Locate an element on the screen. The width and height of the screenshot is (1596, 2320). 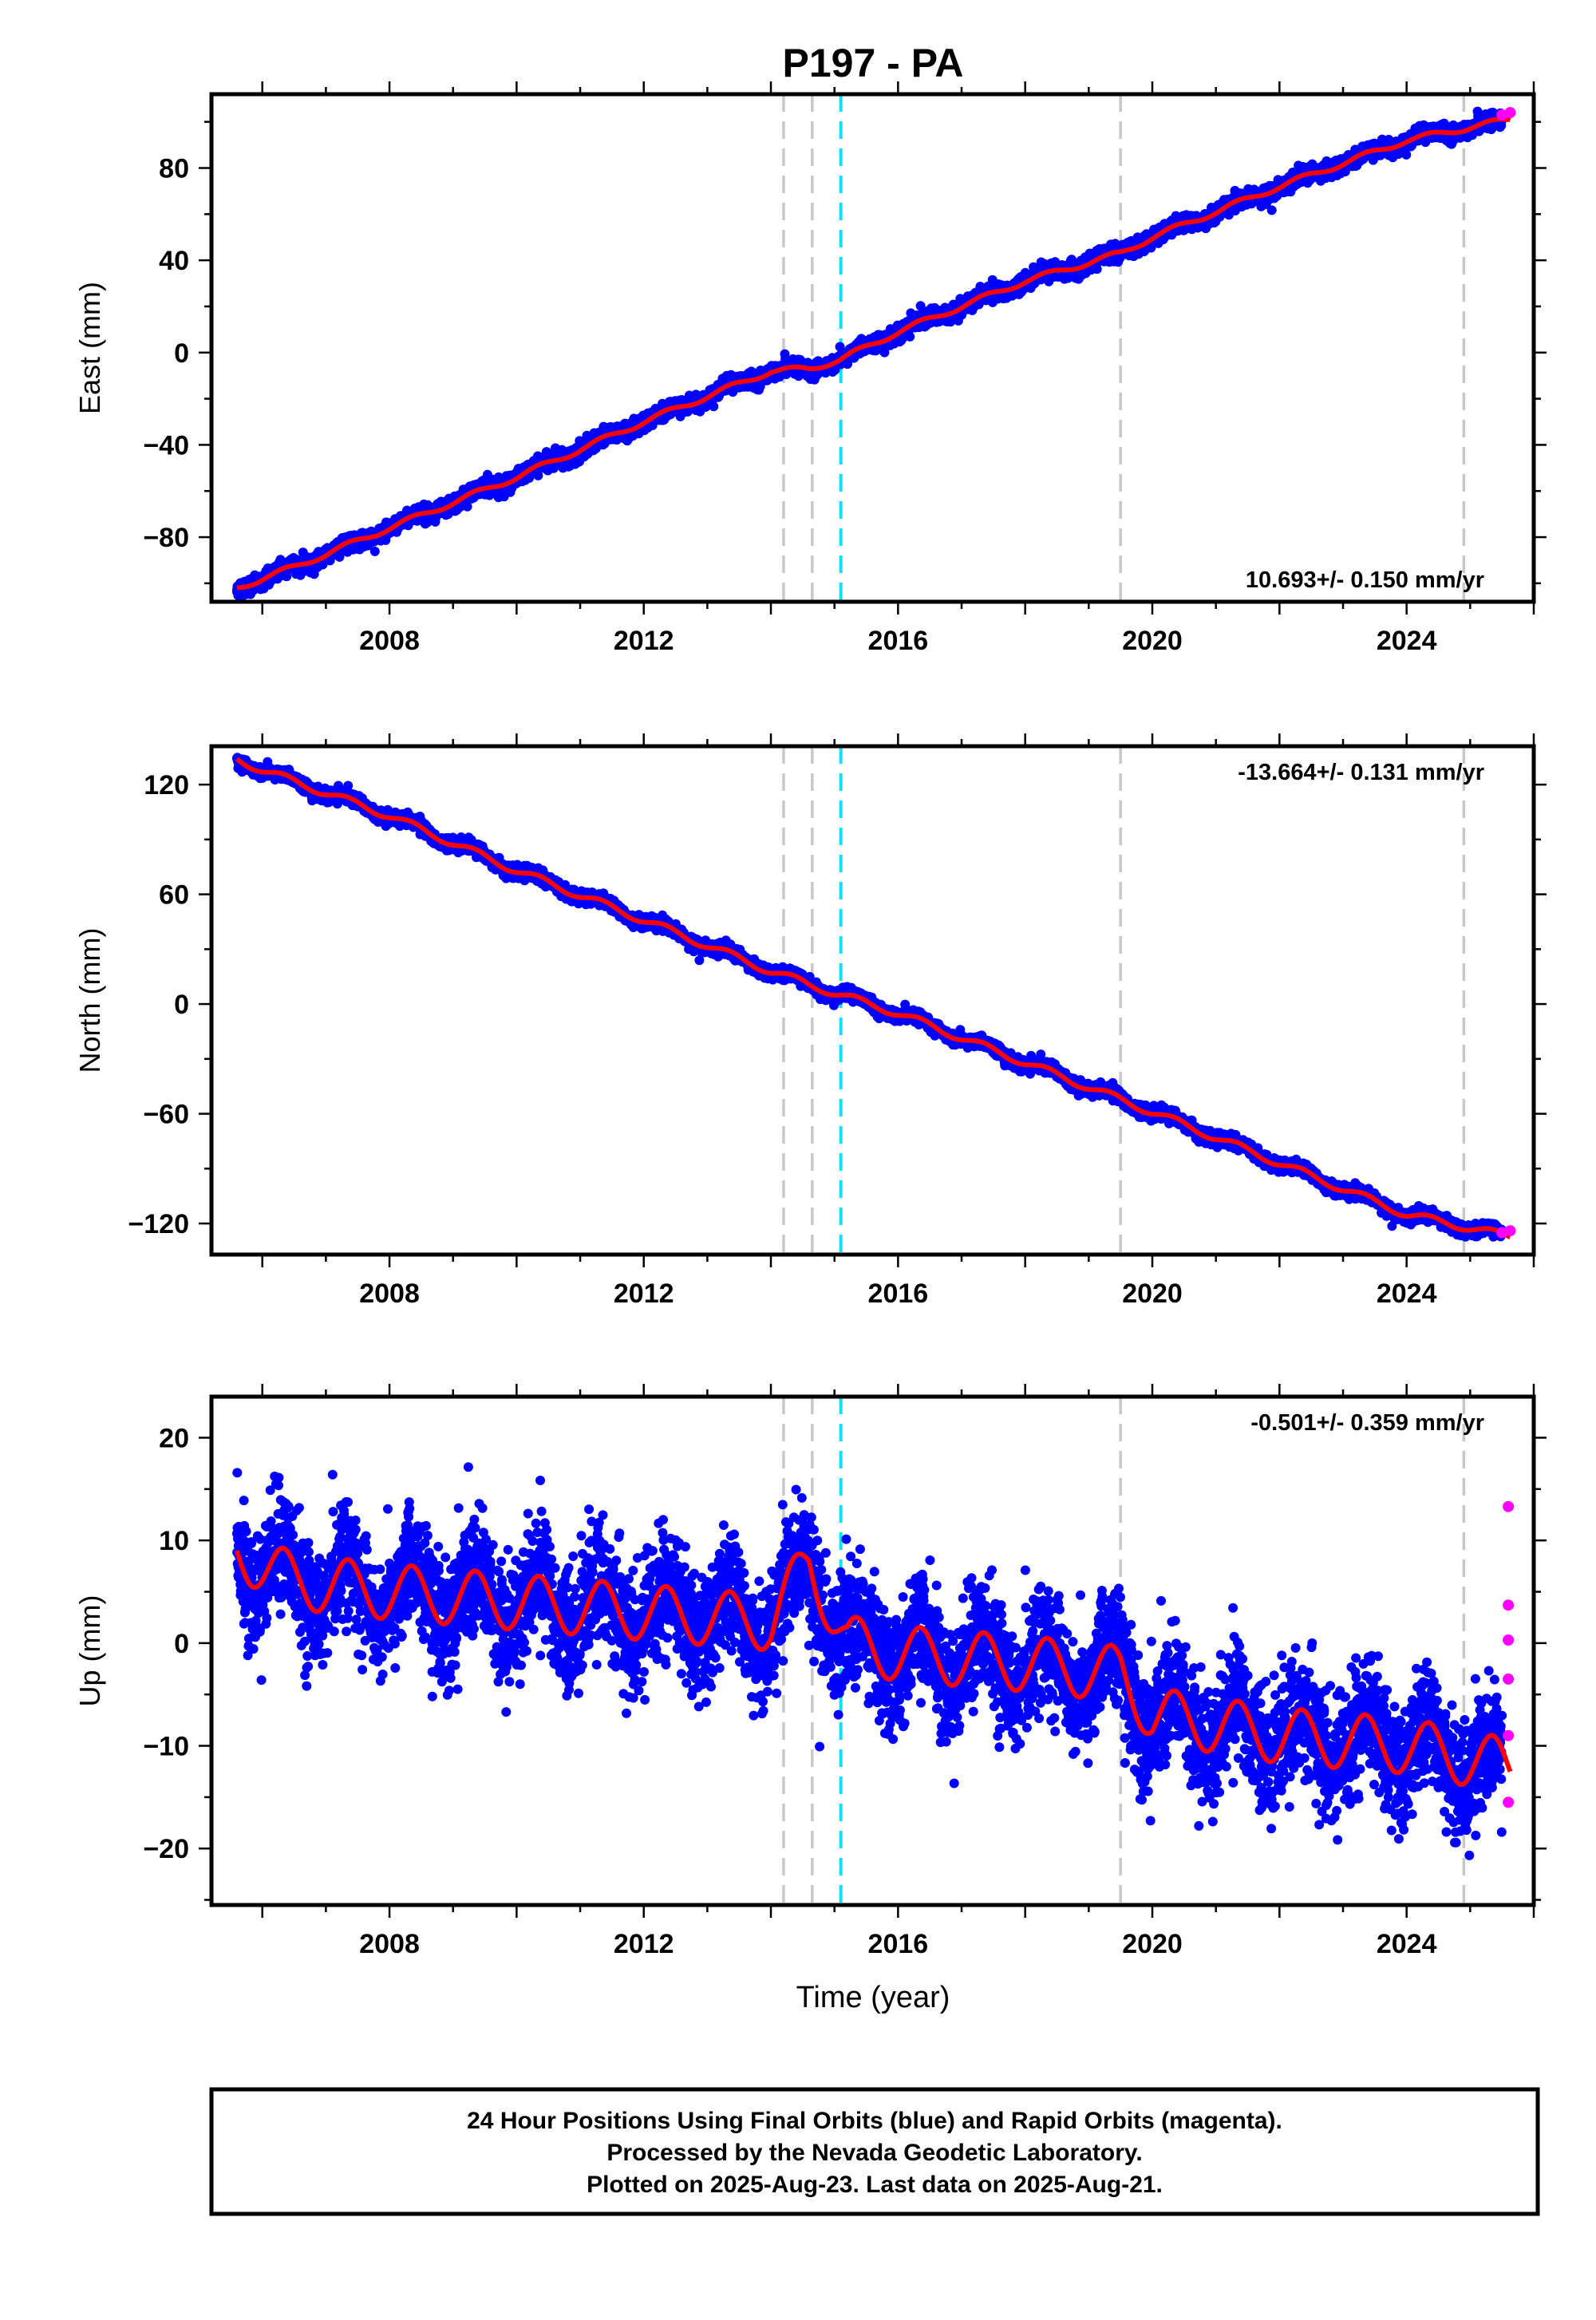
x-tick-label: 2008 is located at coordinates (389, 641).